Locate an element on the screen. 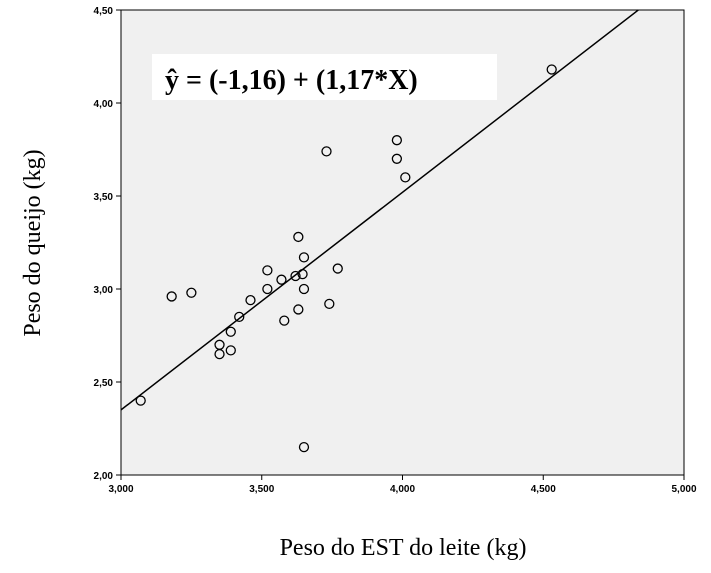  y-tick-label: 2,50 is located at coordinates (104, 383).